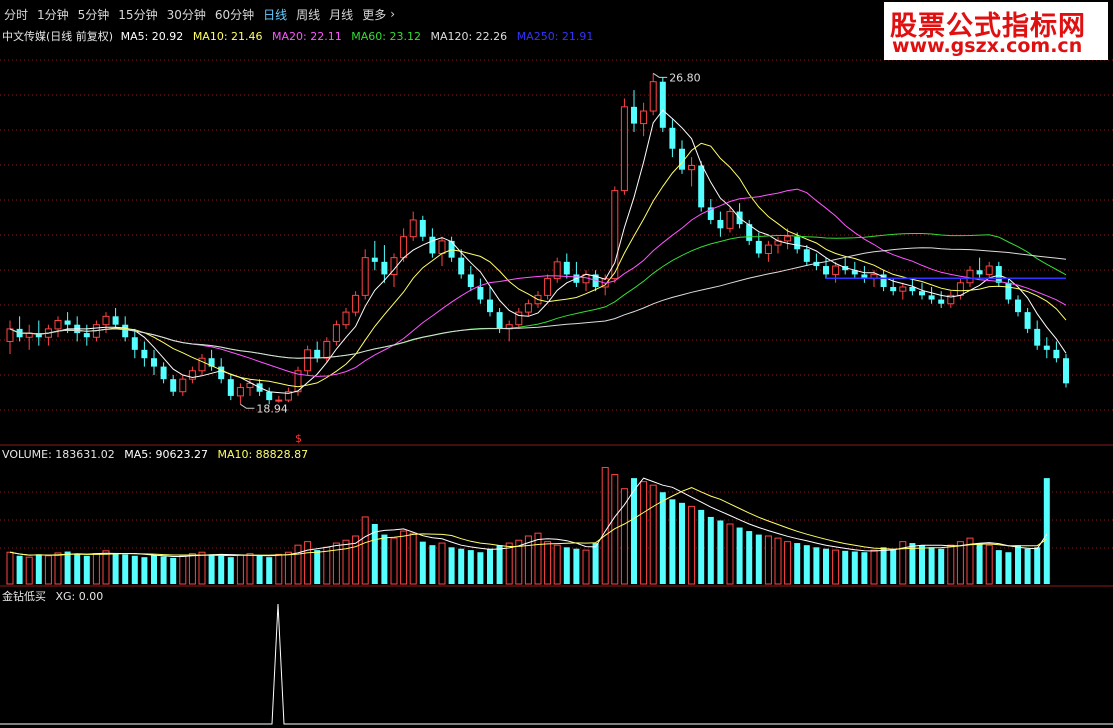  Describe the element at coordinates (93, 14) in the screenshot. I see `tab-5min: 5分钟` at that location.